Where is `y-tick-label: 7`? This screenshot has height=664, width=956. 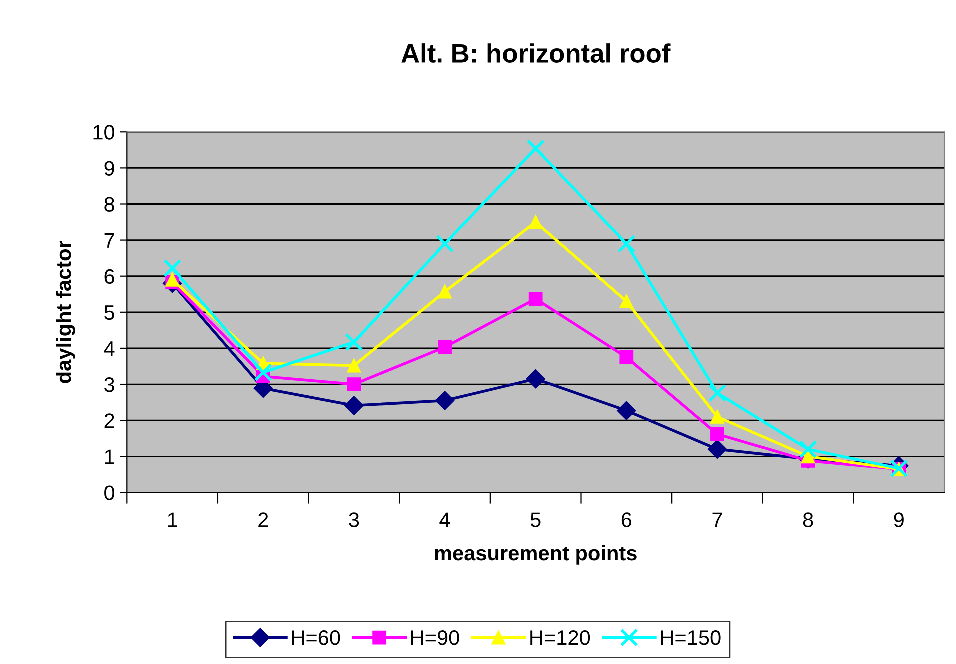
y-tick-label: 7 is located at coordinates (109, 241).